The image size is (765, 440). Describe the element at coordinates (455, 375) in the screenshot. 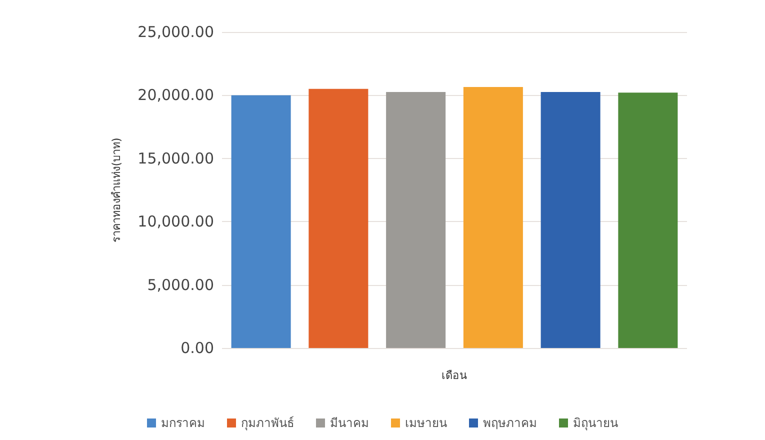

I see `x-axis-title: เดือน` at that location.